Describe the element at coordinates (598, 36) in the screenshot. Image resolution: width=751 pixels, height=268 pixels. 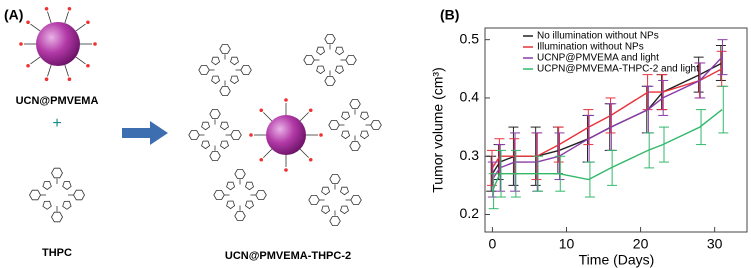
I see `legend-label: No illumination without NPs` at that location.